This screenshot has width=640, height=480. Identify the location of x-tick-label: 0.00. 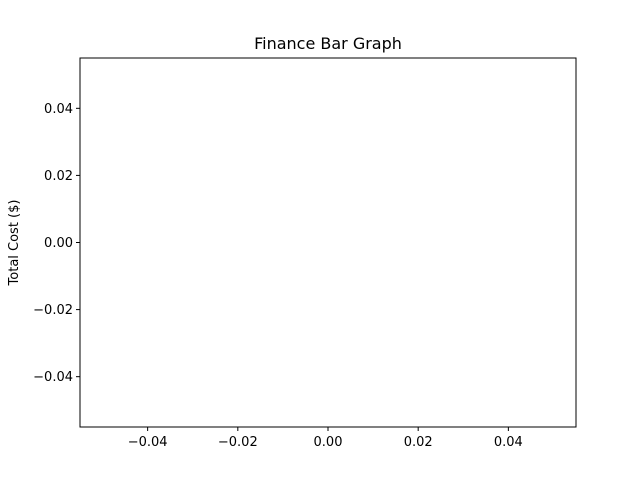
(328, 442).